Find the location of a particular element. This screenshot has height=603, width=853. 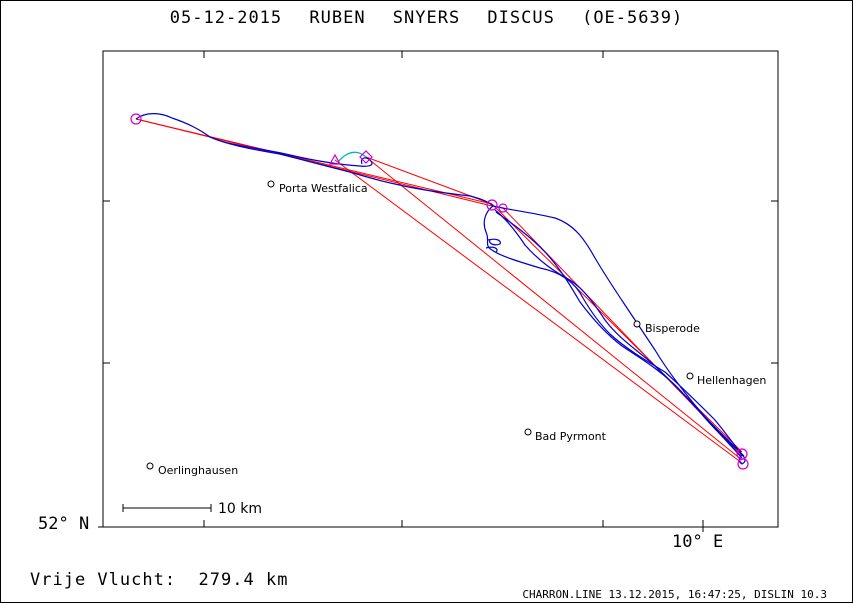

town-label-bisperode: Bisperode is located at coordinates (672, 328).